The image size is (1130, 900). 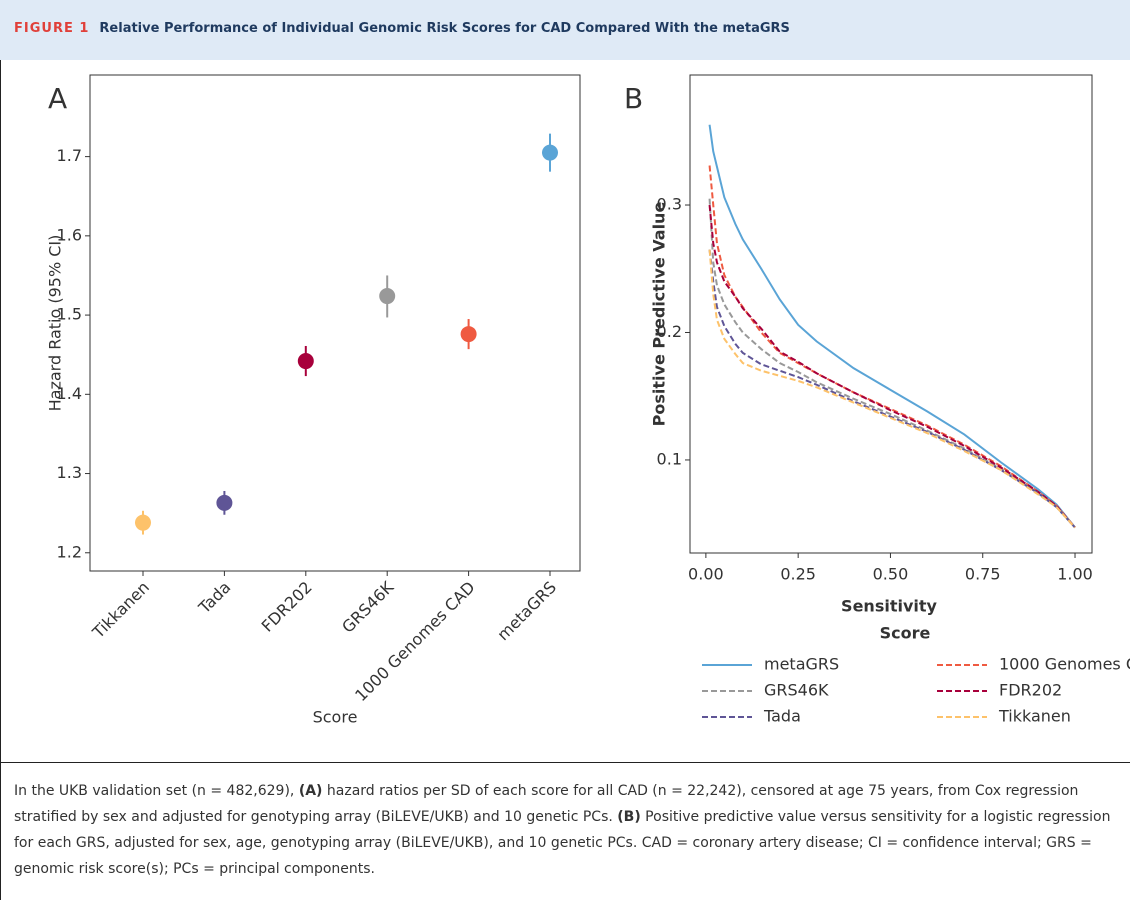 What do you see at coordinates (57, 98) in the screenshot?
I see `panel-label: A` at bounding box center [57, 98].